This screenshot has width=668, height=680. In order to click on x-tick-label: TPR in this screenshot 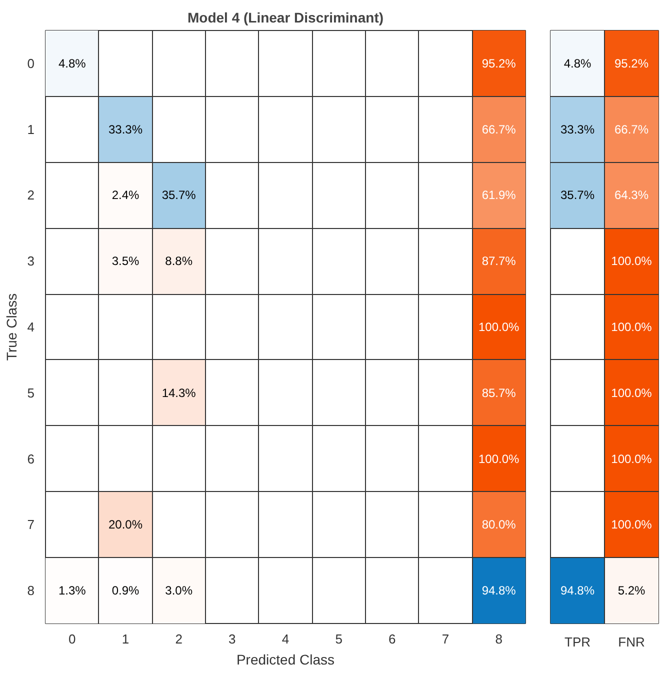, I will do `click(577, 642)`.